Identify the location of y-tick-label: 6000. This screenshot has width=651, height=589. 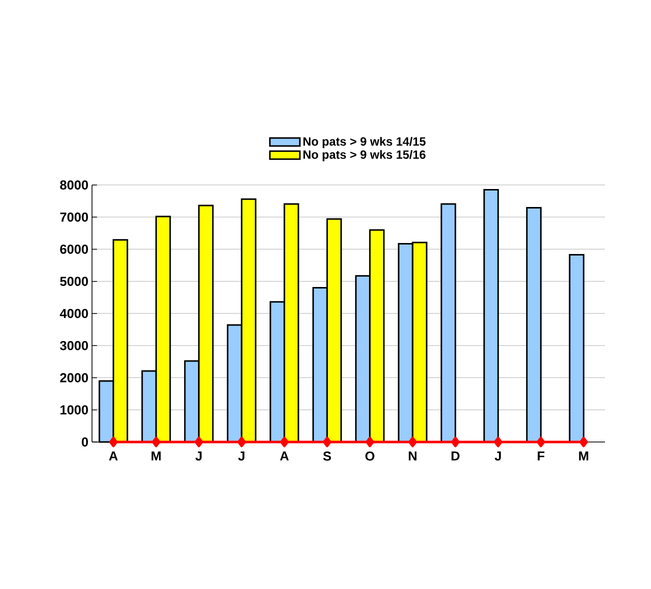
(74, 249).